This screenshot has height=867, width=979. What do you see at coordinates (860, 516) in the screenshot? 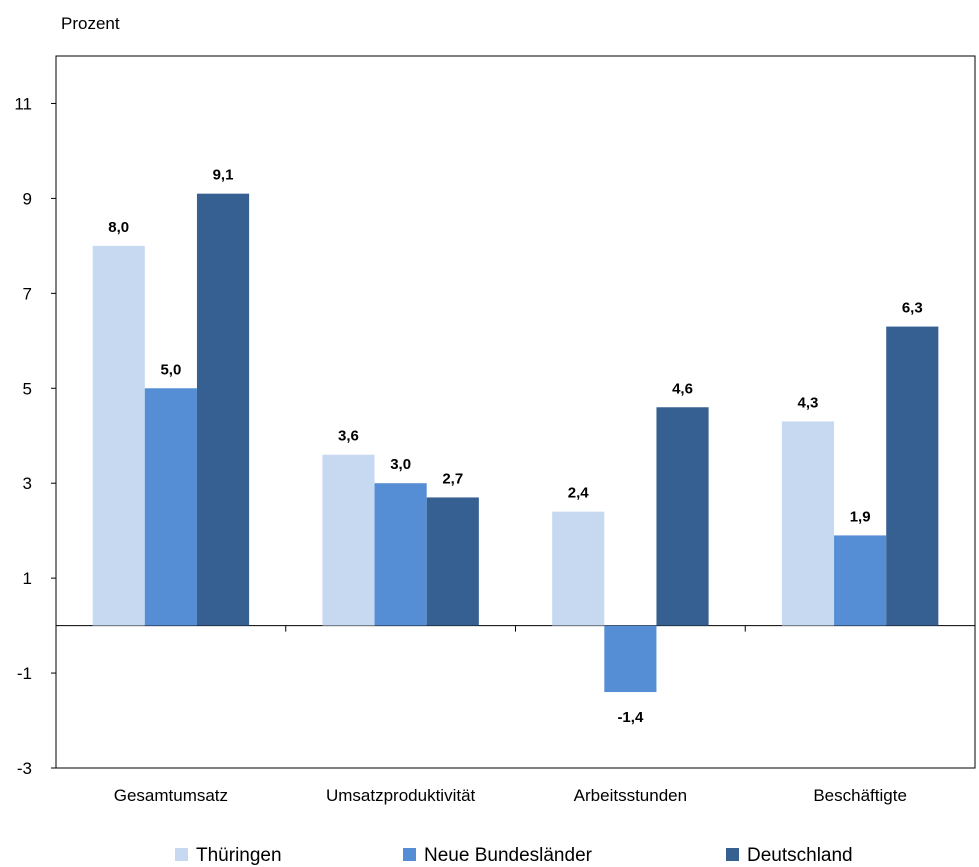
I see `data-label: 1,9` at bounding box center [860, 516].